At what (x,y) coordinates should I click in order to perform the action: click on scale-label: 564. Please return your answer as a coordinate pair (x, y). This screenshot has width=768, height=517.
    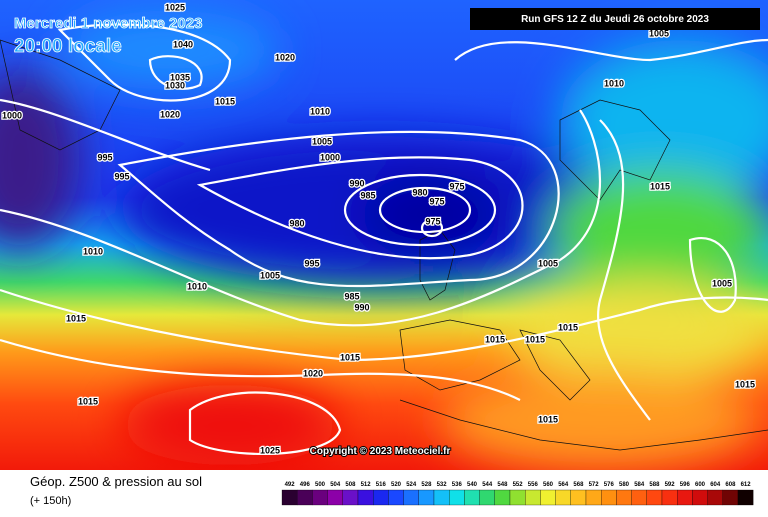
    Looking at the image, I should click on (563, 485).